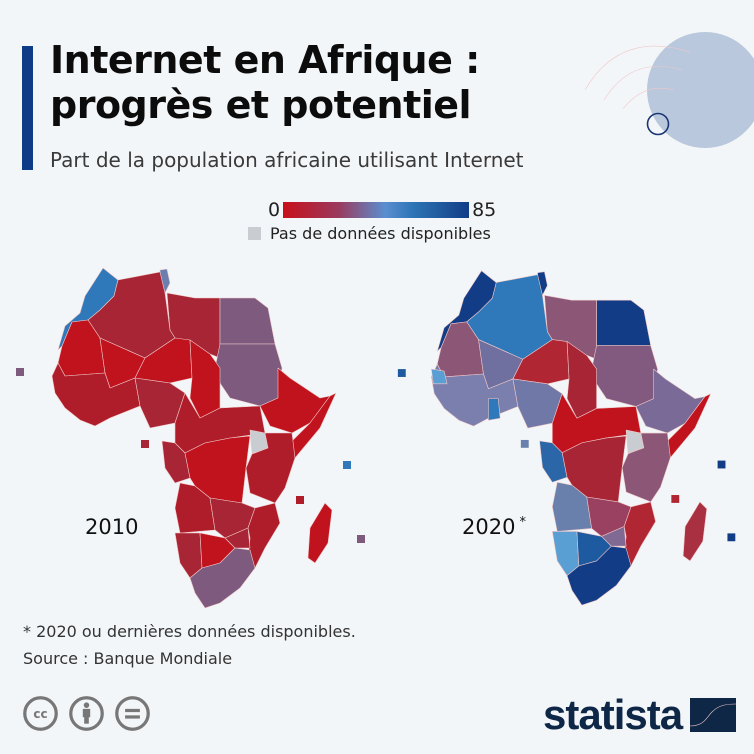 The height and width of the screenshot is (754, 754). I want to click on legend-nodata: Pas de données disponibles, so click(369, 233).